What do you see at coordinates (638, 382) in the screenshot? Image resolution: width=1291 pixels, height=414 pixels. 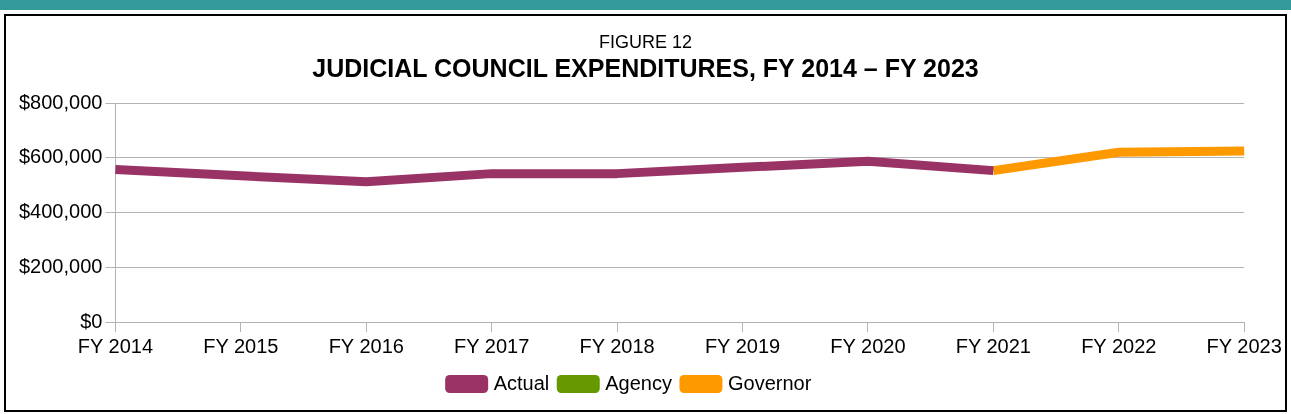 I see `legend-label: Agency` at bounding box center [638, 382].